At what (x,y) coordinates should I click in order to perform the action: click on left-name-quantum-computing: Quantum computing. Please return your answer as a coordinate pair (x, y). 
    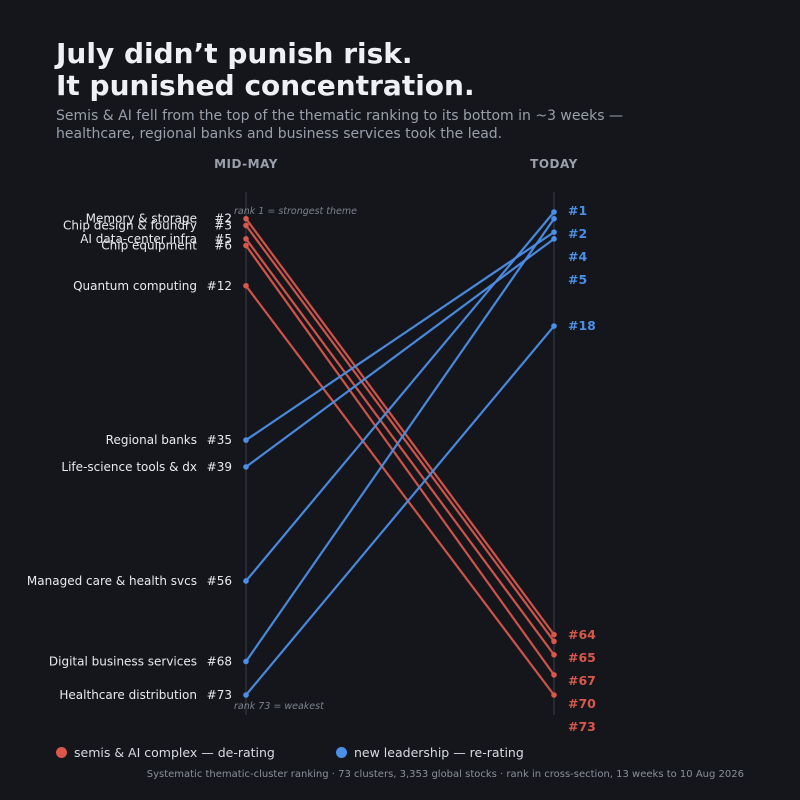
    Looking at the image, I should click on (135, 286).